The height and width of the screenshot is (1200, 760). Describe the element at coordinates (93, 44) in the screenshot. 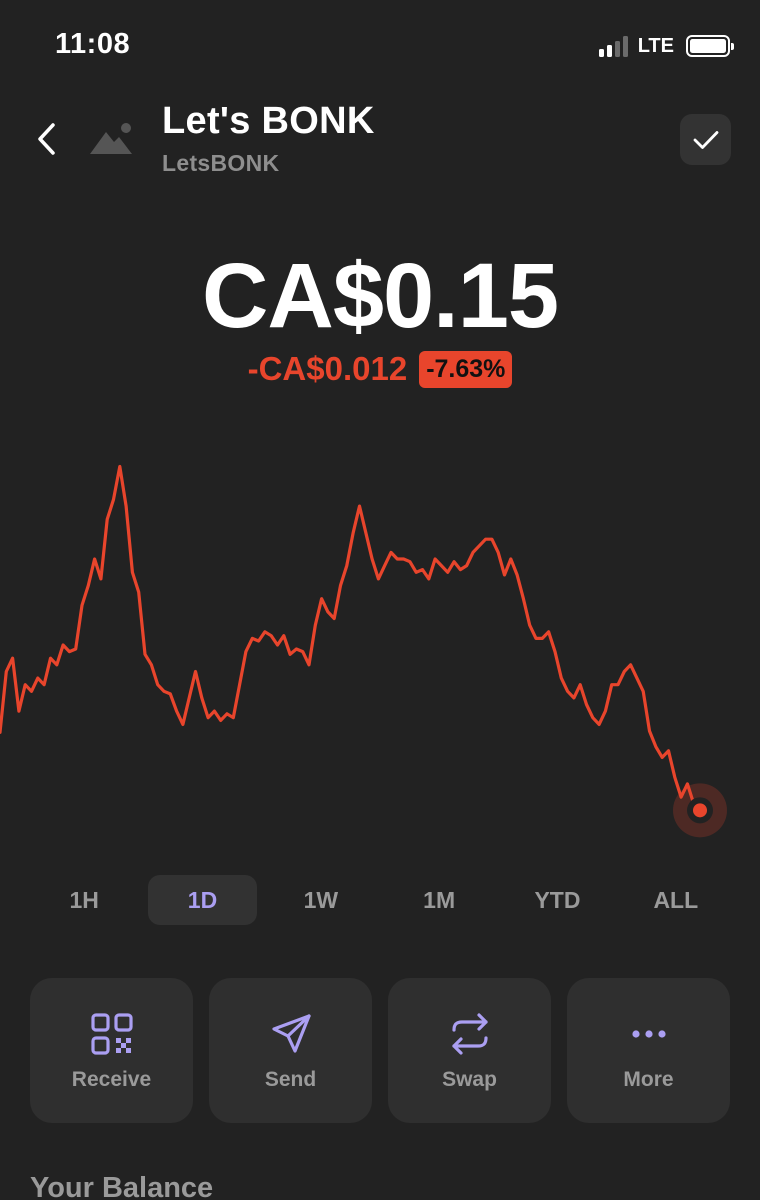

I see `status-time: 11:08` at that location.